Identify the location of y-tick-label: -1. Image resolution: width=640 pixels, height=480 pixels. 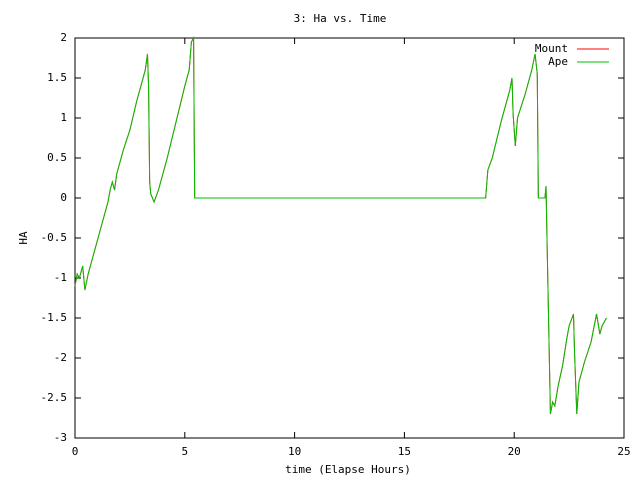
(60, 277).